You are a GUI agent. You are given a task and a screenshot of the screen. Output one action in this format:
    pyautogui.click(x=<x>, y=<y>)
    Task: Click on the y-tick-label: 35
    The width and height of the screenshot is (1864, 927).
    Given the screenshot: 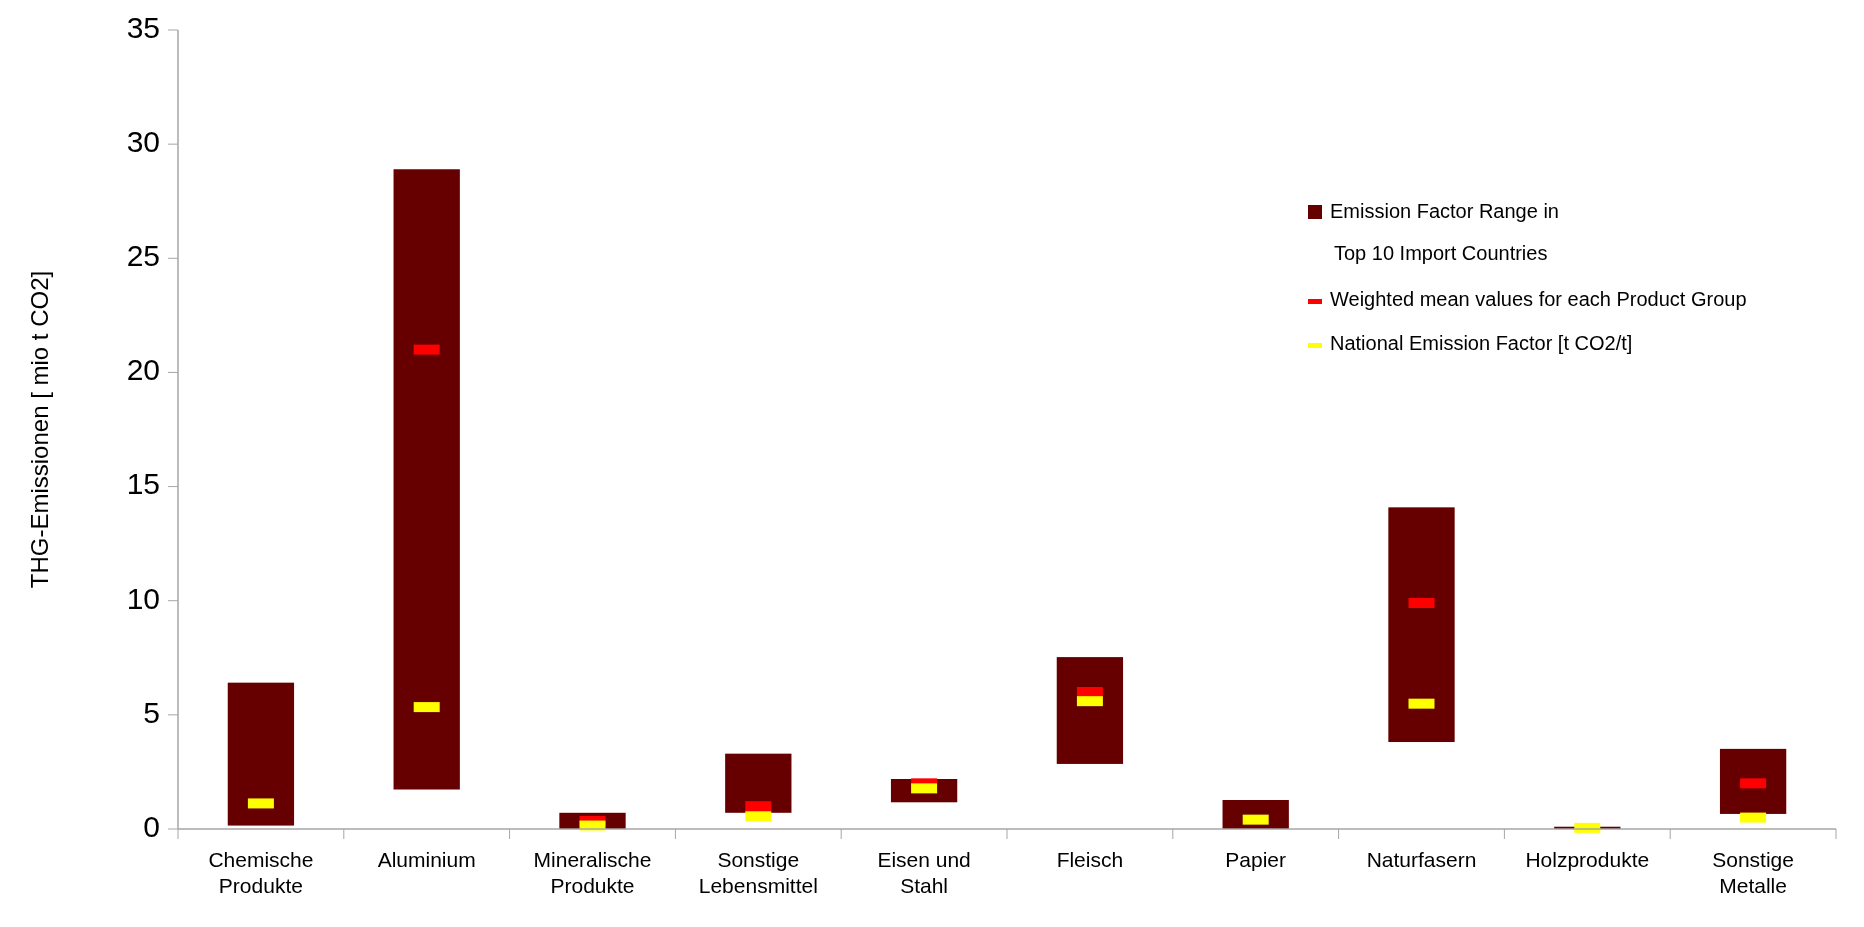 What is the action you would take?
    pyautogui.click(x=143, y=27)
    